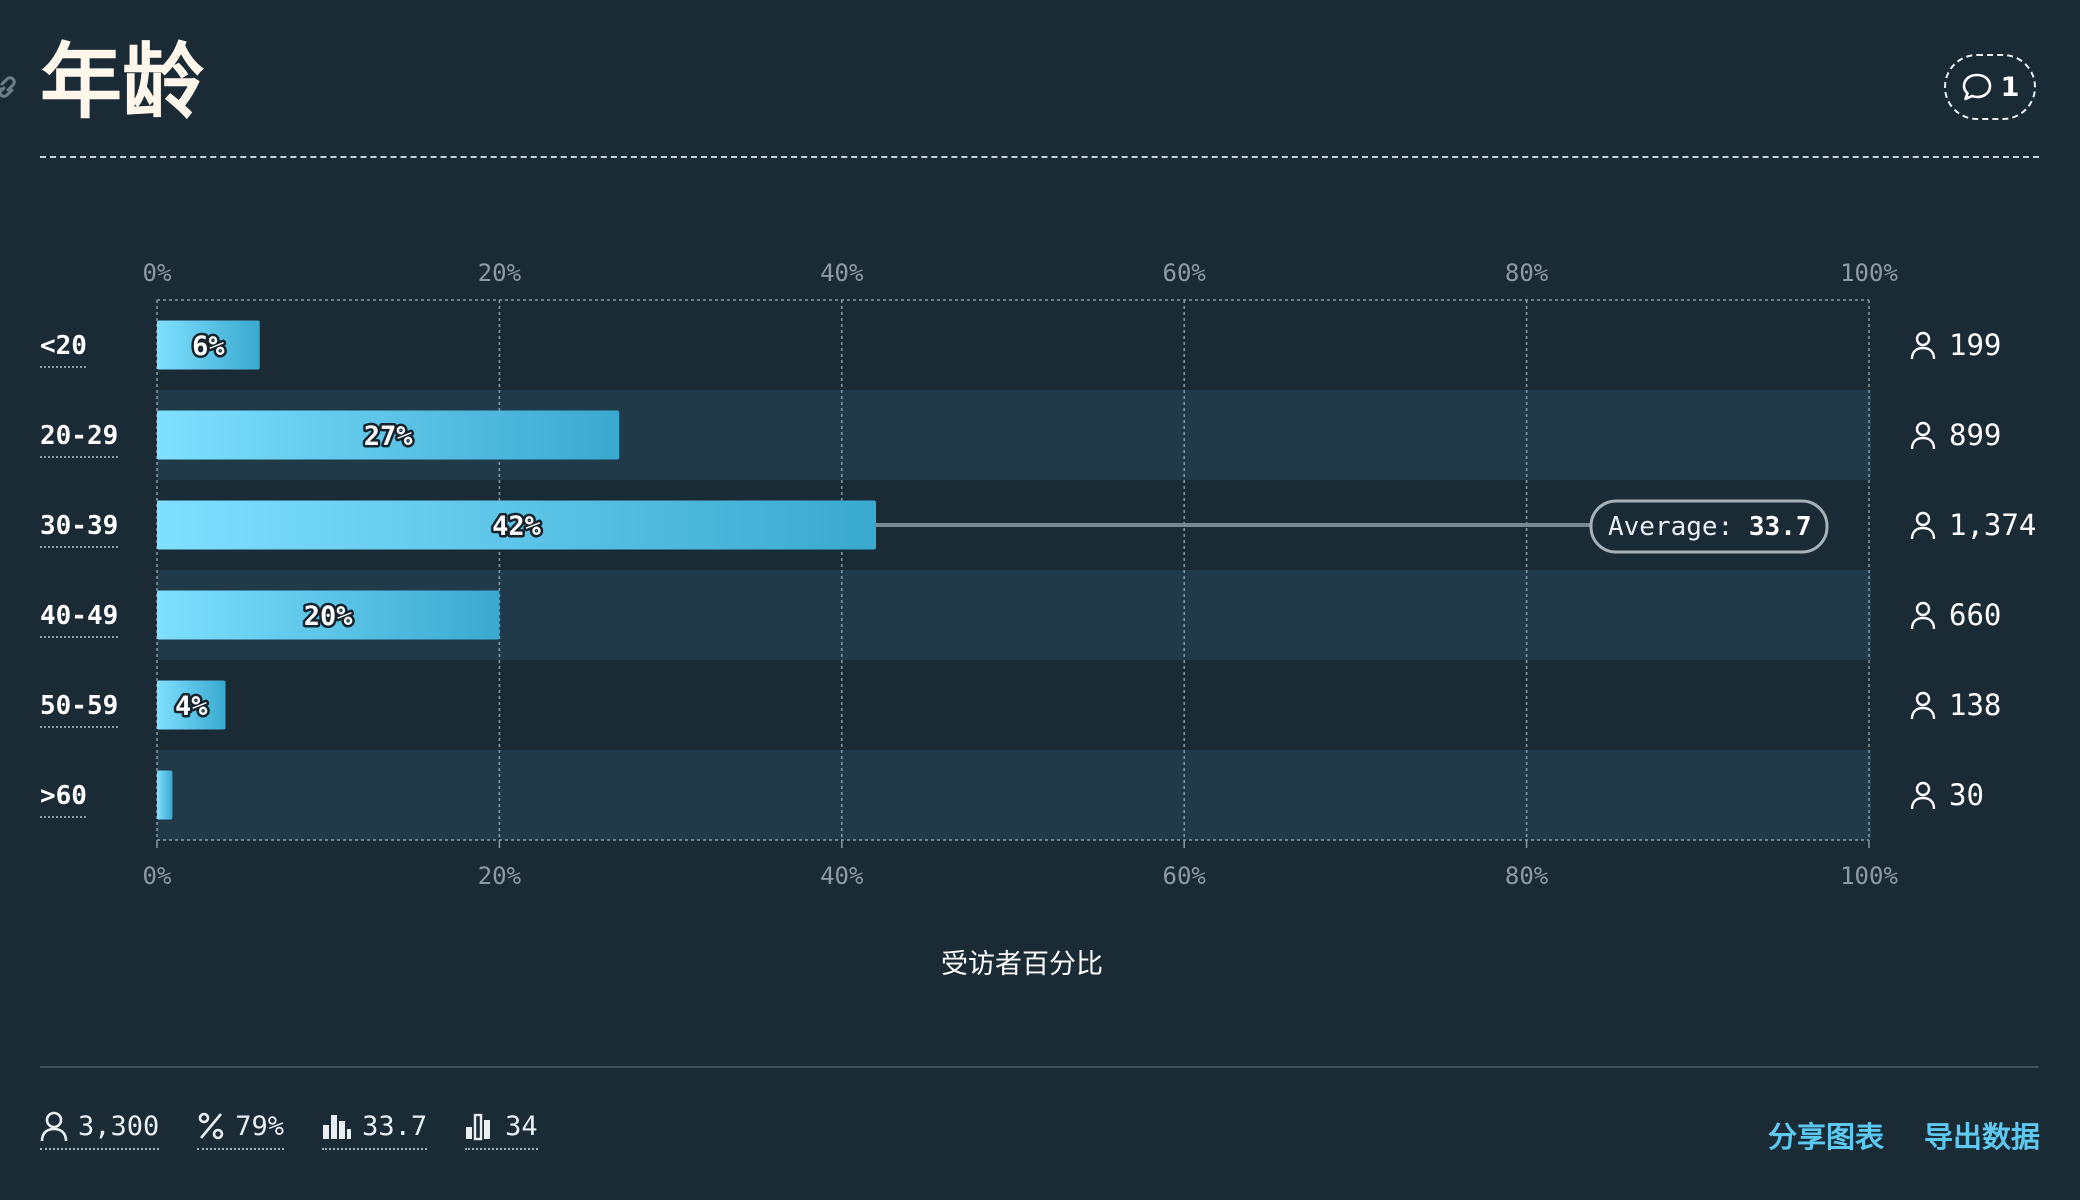 The height and width of the screenshot is (1200, 2080). What do you see at coordinates (842, 876) in the screenshot?
I see `x-tick-label-bottom: 40%` at bounding box center [842, 876].